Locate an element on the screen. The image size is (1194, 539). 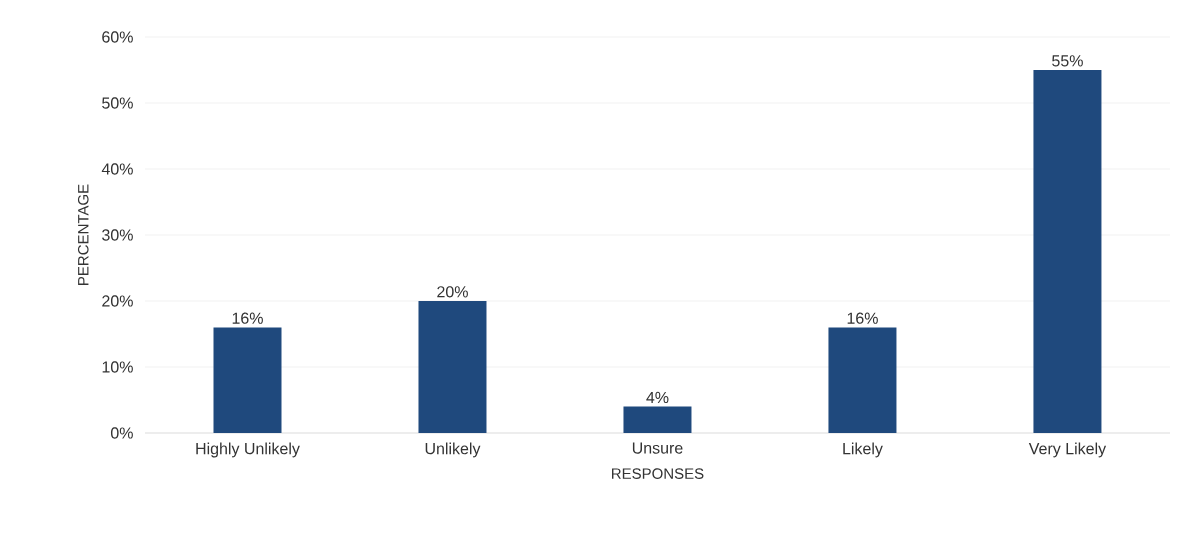
y-tick-label: 60% is located at coordinates (117, 37).